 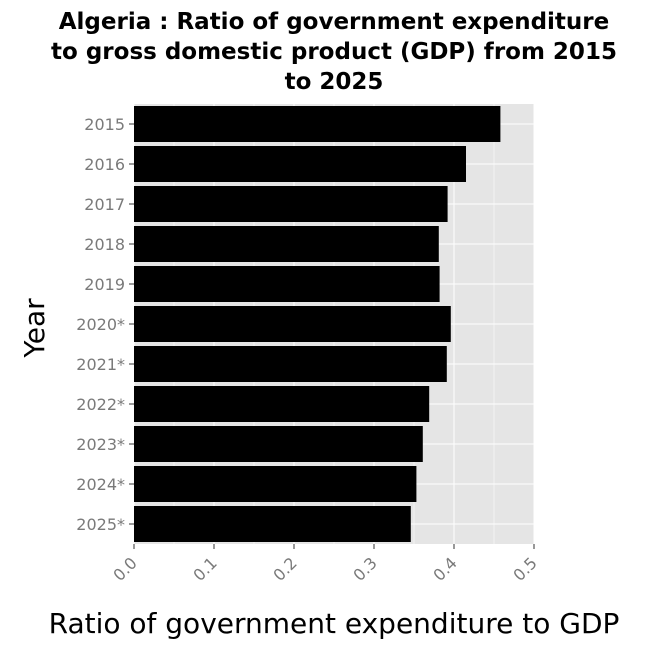 I want to click on bar-2021-projected, so click(x=290, y=364).